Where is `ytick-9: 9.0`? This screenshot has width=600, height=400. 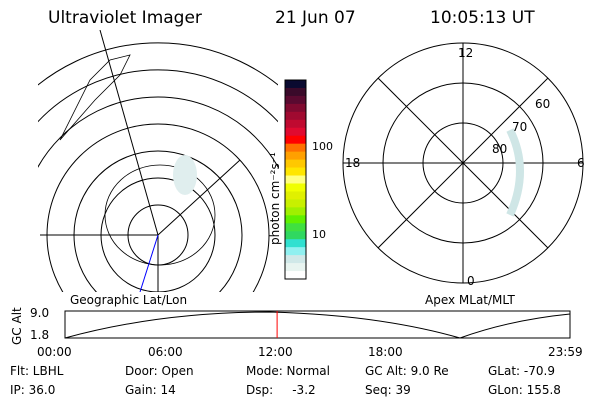 ytick-9: 9.0 is located at coordinates (40, 313).